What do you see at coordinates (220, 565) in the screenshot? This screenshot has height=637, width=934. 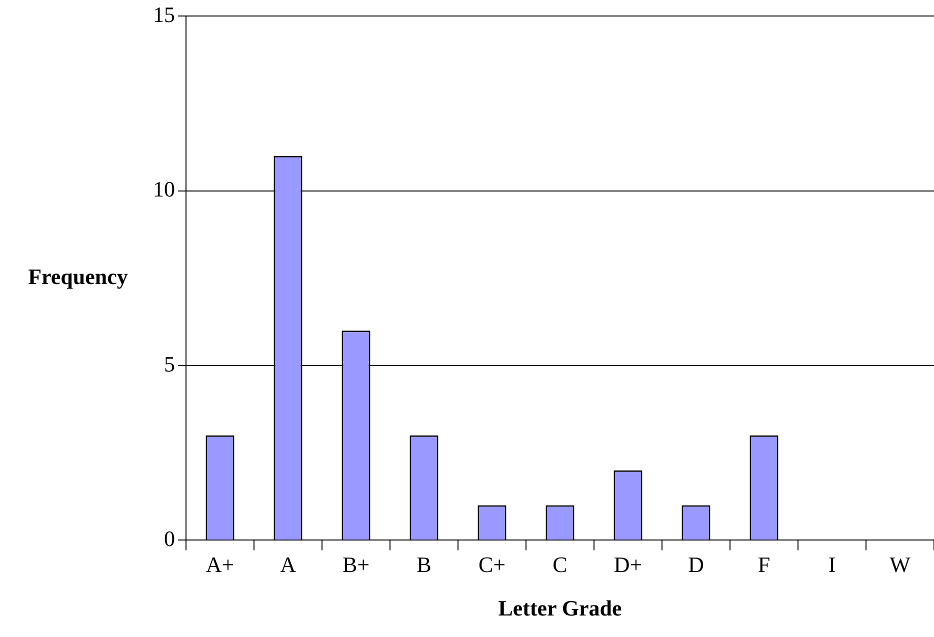 I see `x-tick-label: A+` at bounding box center [220, 565].